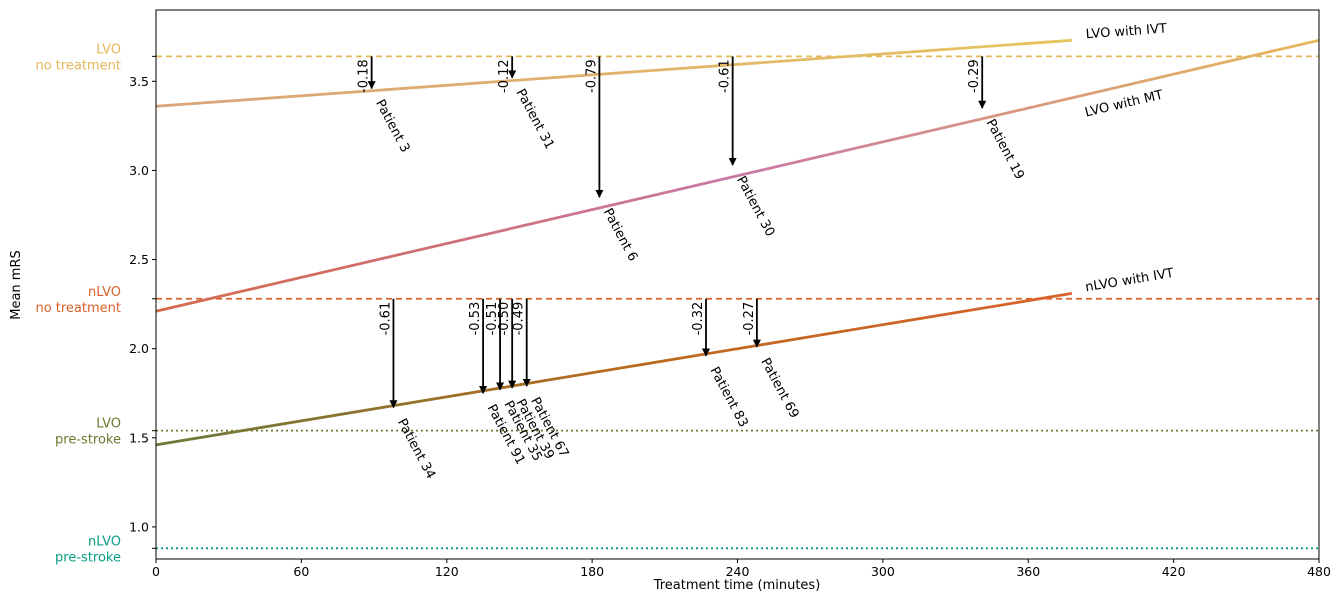 This screenshot has height=602, width=1342. What do you see at coordinates (1126, 31) in the screenshot?
I see `series-label-lvo-with-ivt: LVO with IVT` at bounding box center [1126, 31].